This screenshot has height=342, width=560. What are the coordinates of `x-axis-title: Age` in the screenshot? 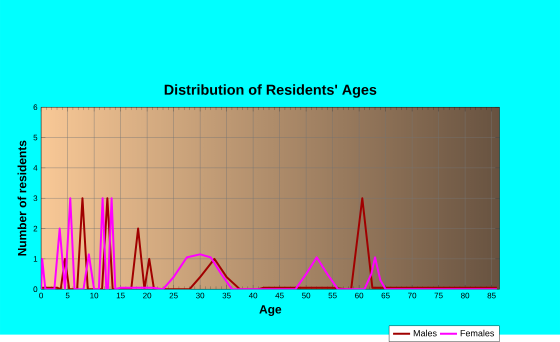 It's located at (270, 310).